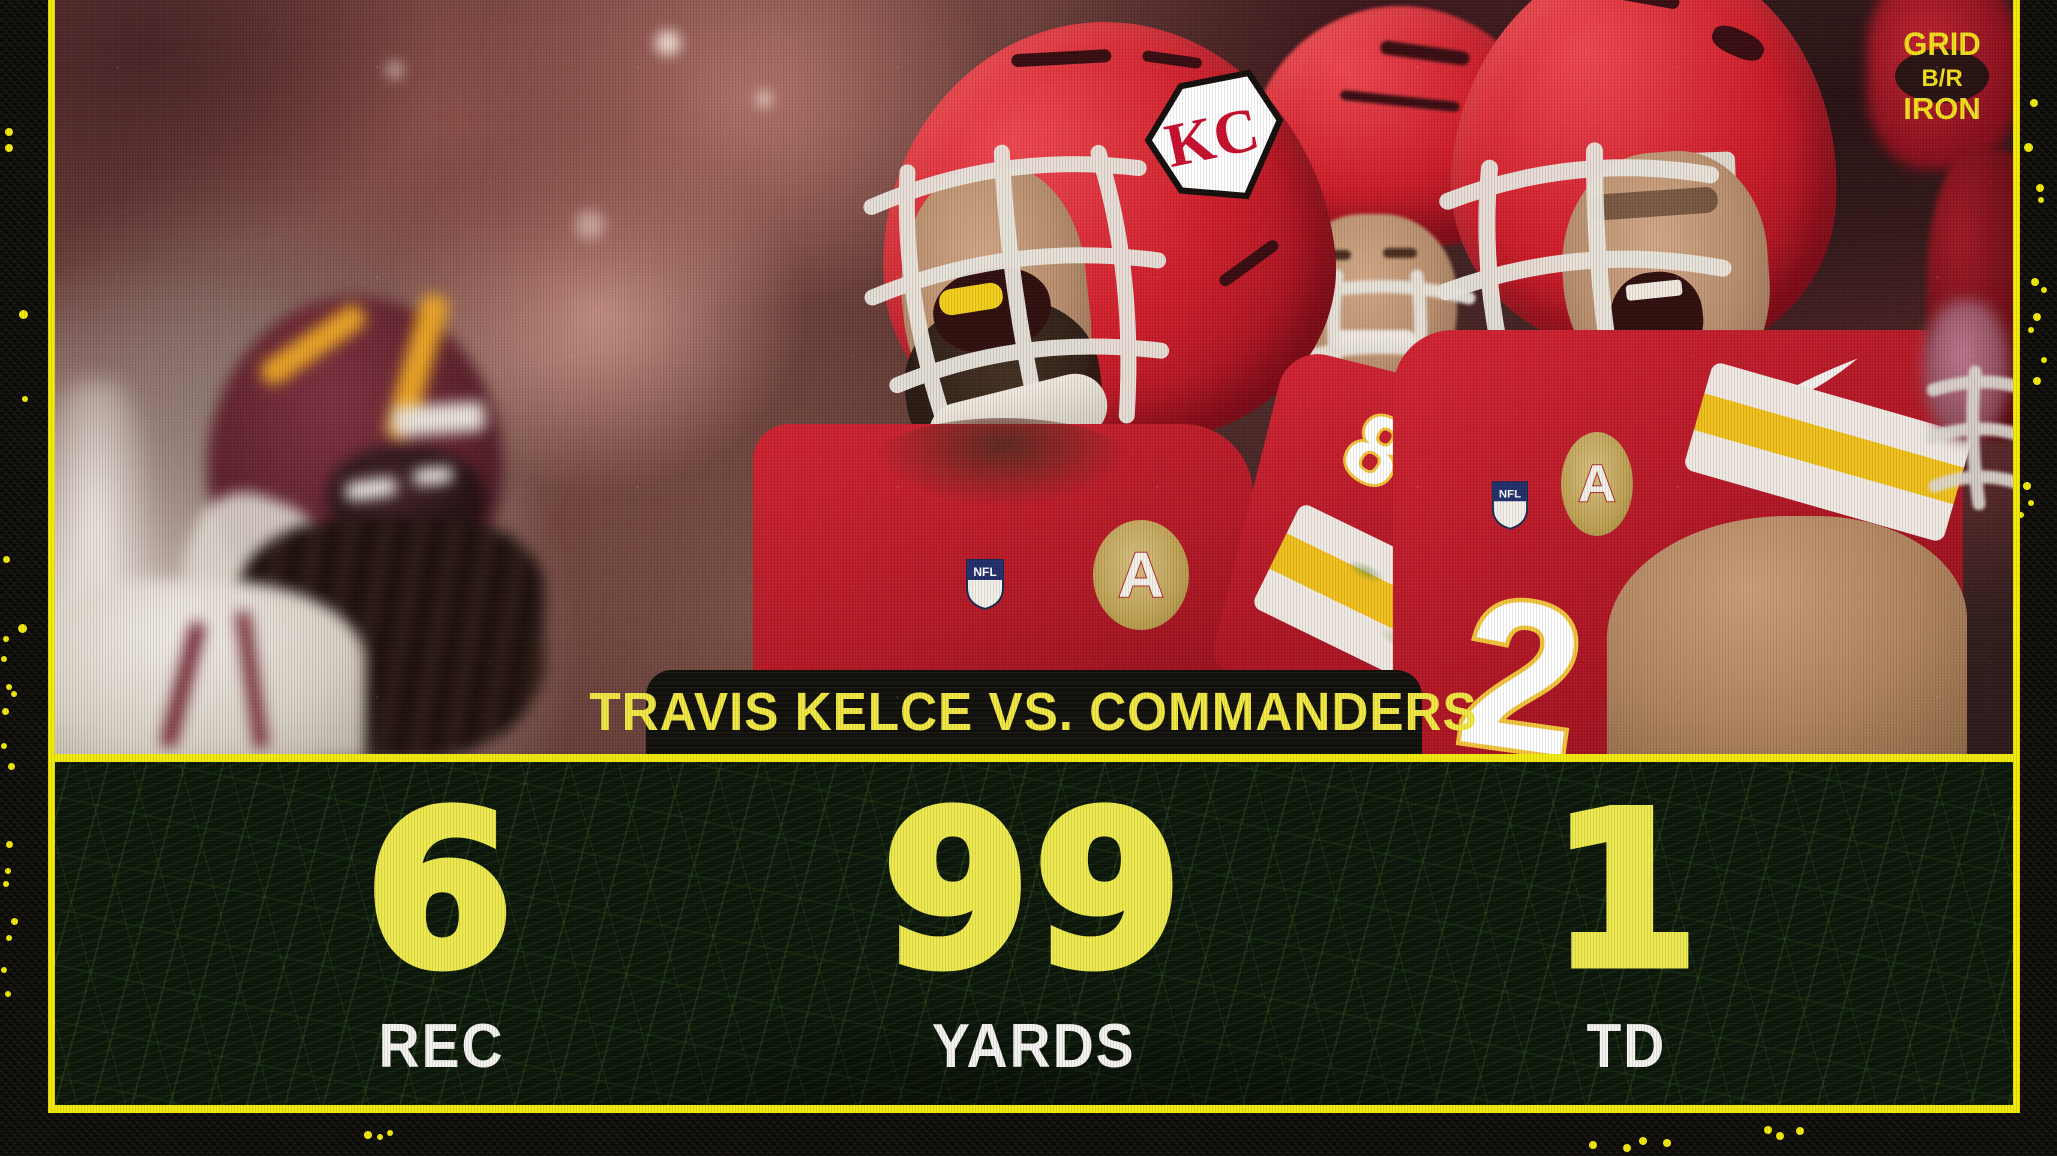 This screenshot has height=1156, width=2057. Describe the element at coordinates (1941, 44) in the screenshot. I see `logo-grid: GRID` at that location.